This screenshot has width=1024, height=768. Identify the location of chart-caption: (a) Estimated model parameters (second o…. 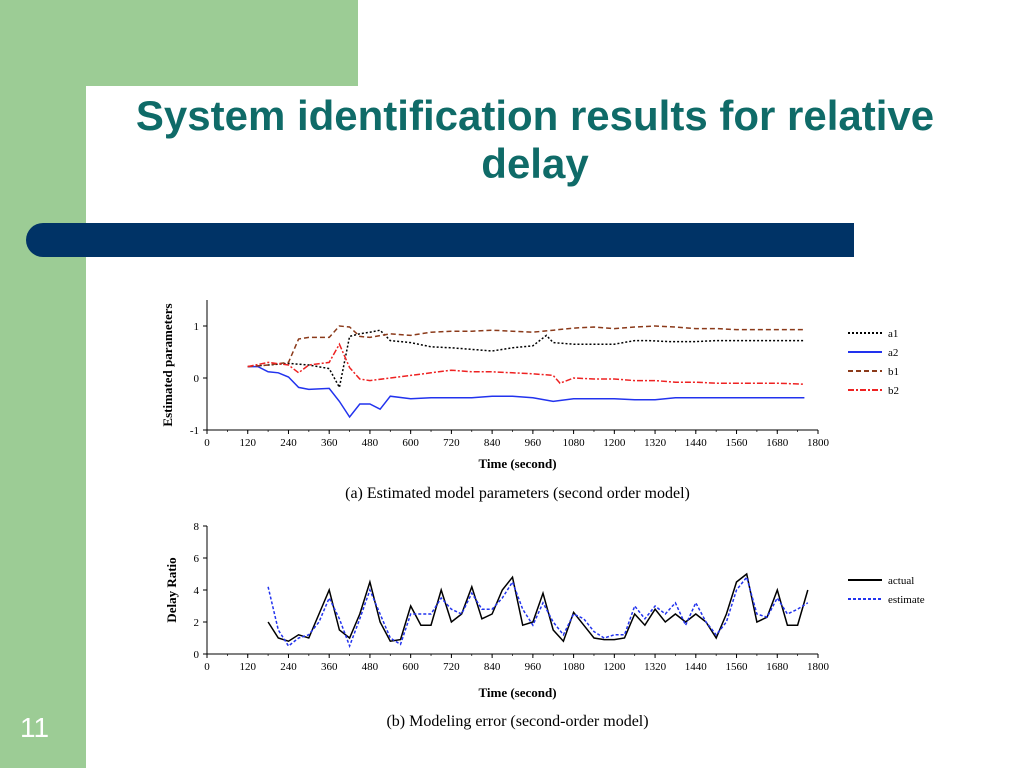
(517, 493).